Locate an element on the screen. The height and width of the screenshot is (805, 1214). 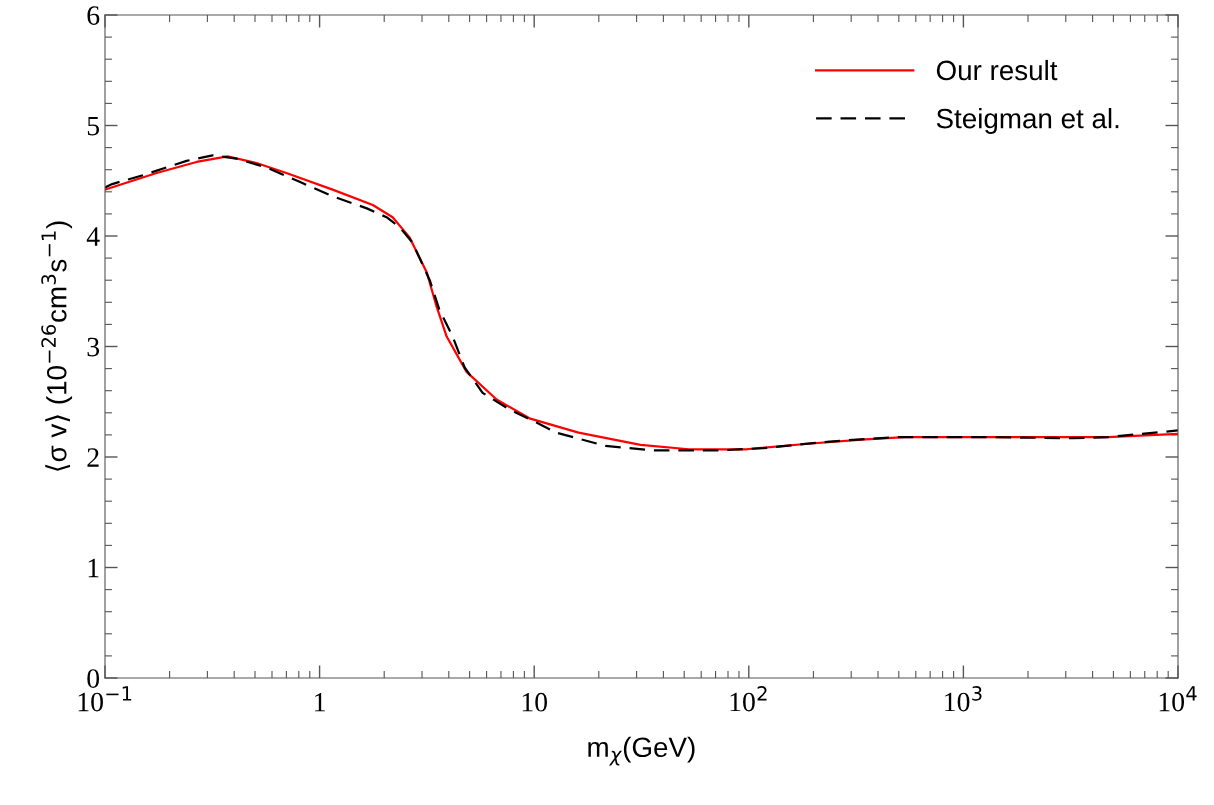
legend-label: Our result is located at coordinates (997, 70).